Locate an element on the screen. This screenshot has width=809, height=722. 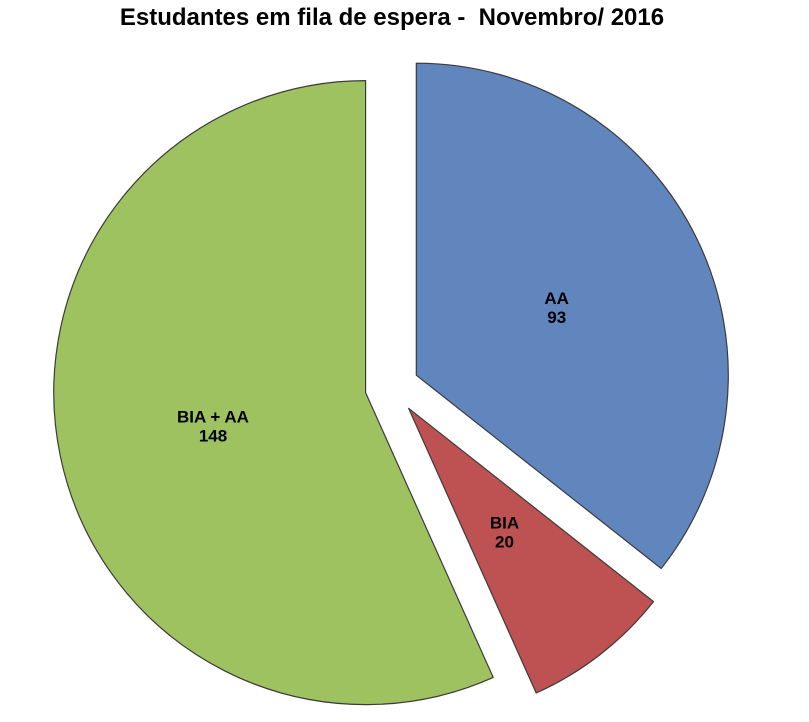
slice-label-value-bia: 20 is located at coordinates (504, 541).